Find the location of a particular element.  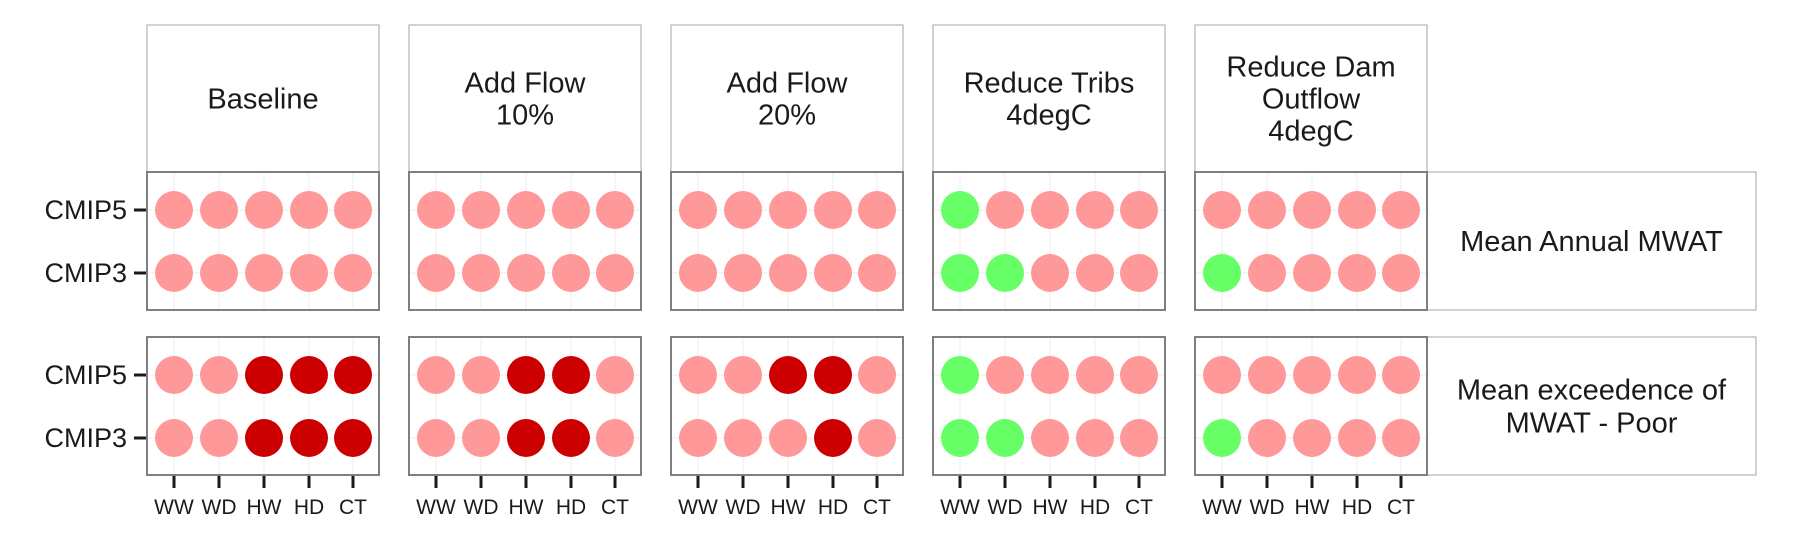

column-strip-label: Baseline is located at coordinates (262, 100).